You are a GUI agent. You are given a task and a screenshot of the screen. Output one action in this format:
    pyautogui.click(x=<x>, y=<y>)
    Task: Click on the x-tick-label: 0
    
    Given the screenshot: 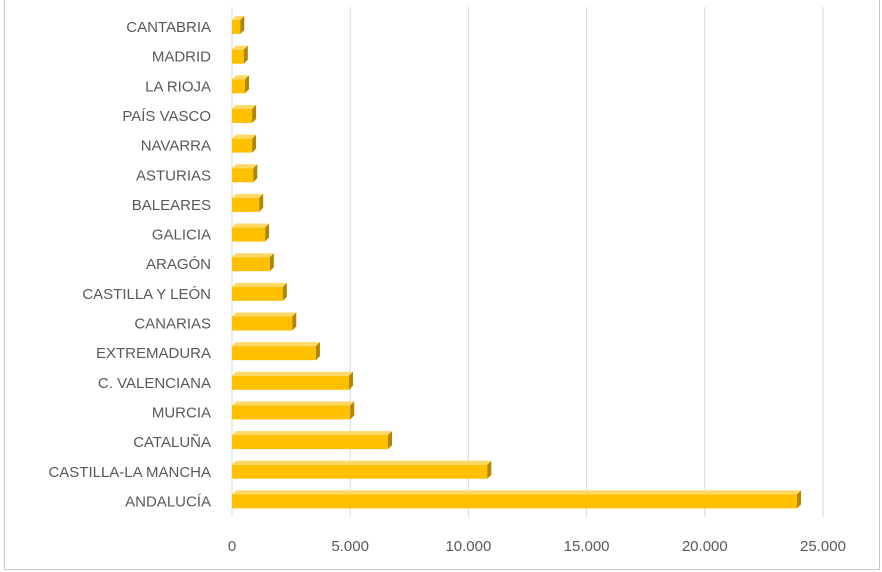 What is the action you would take?
    pyautogui.click(x=232, y=546)
    